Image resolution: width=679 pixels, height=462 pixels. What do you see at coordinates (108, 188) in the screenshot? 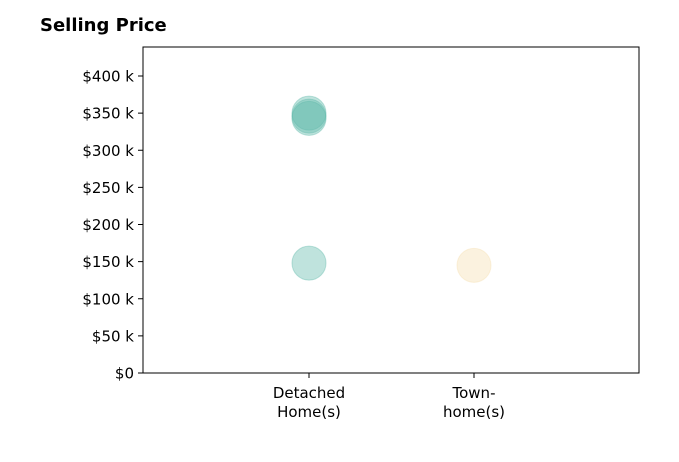
I see `y-tick-label: $250 k` at bounding box center [108, 188].